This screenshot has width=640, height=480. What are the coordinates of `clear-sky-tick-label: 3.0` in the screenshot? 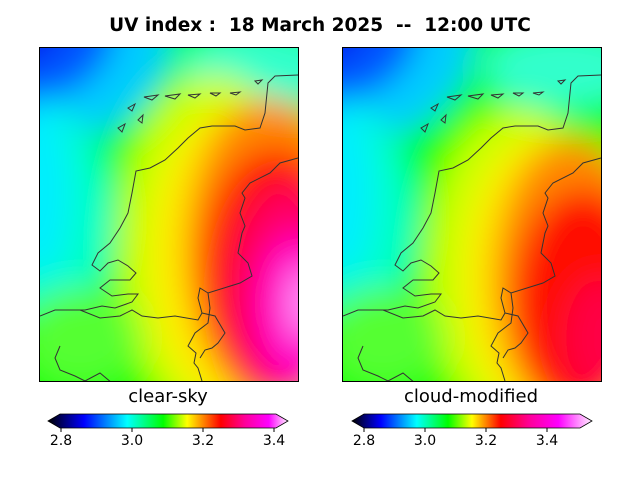 It's located at (132, 441).